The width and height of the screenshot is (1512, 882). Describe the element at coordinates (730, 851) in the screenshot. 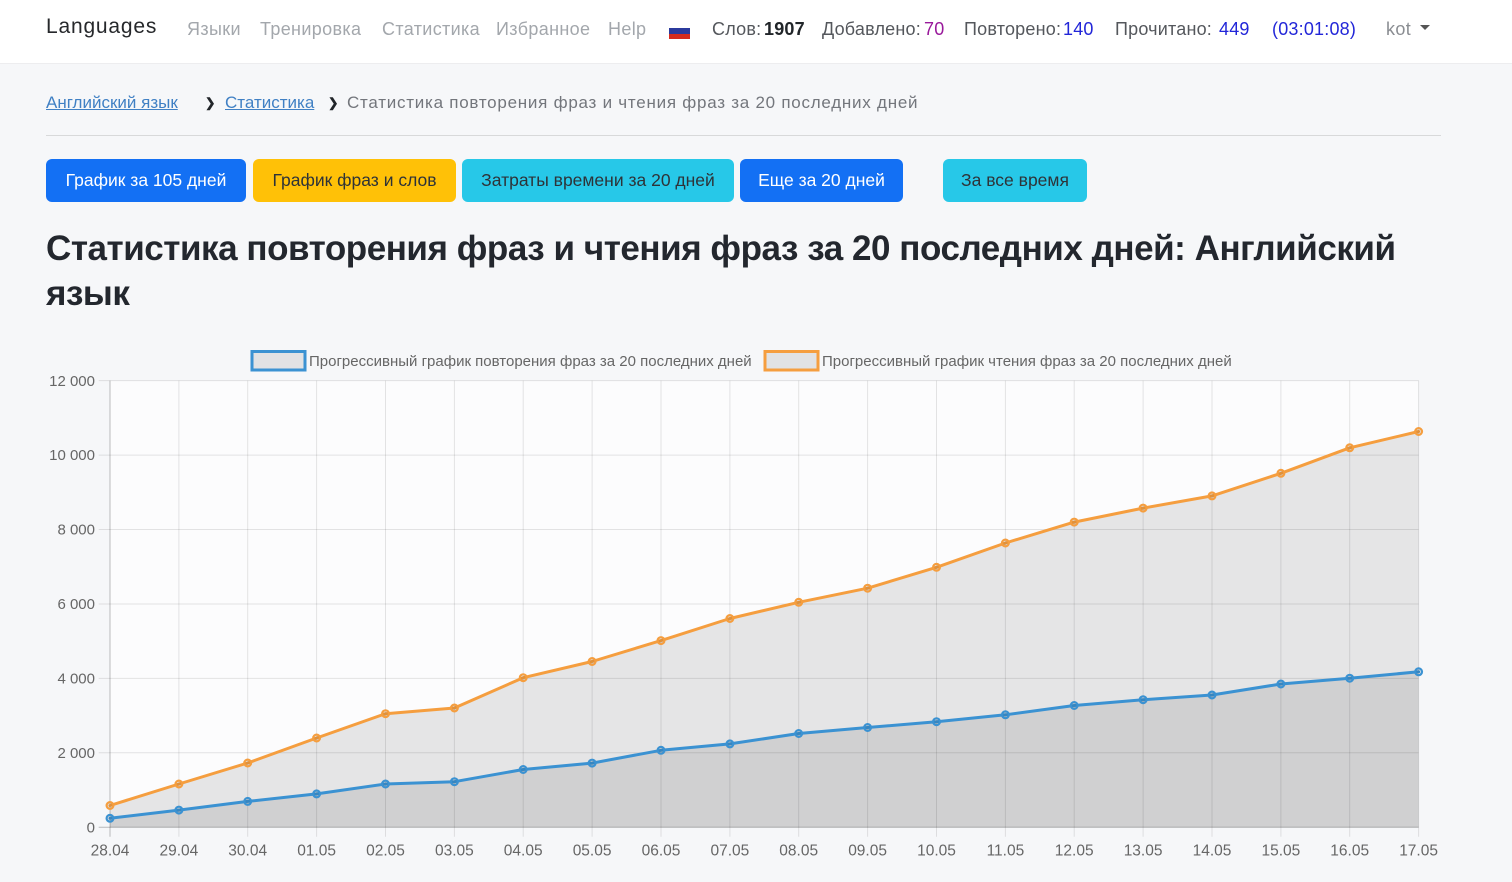

I see `svg-text: 07.05` at that location.